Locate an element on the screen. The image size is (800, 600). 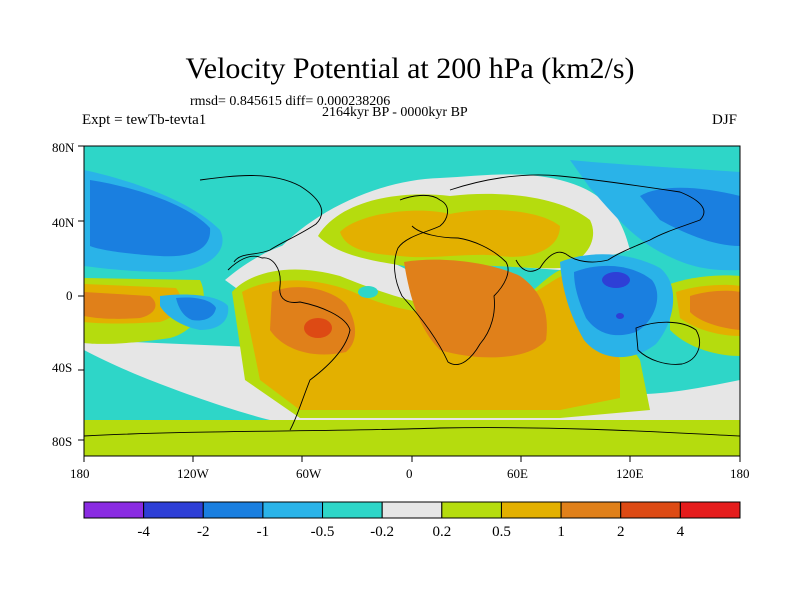
colorbar-labels: -4 -2 -1 -0.5 -0.2 0.2 0.5 1 2 4 is located at coordinates (410, 532).